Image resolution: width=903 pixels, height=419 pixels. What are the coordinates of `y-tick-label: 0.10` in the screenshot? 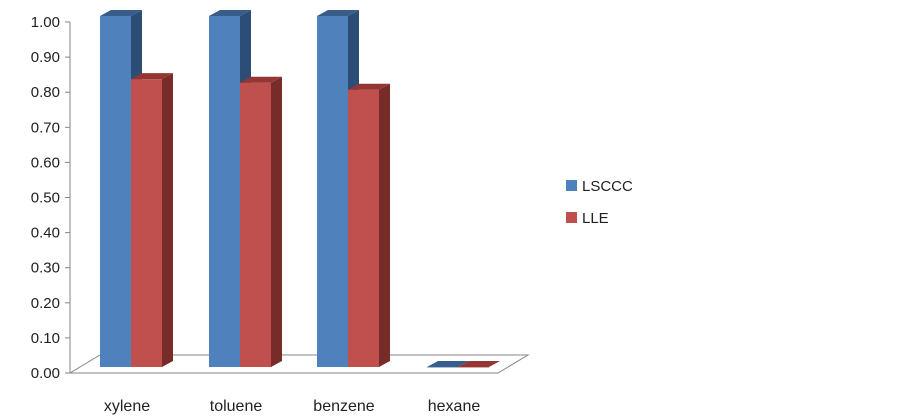 It's located at (45, 338).